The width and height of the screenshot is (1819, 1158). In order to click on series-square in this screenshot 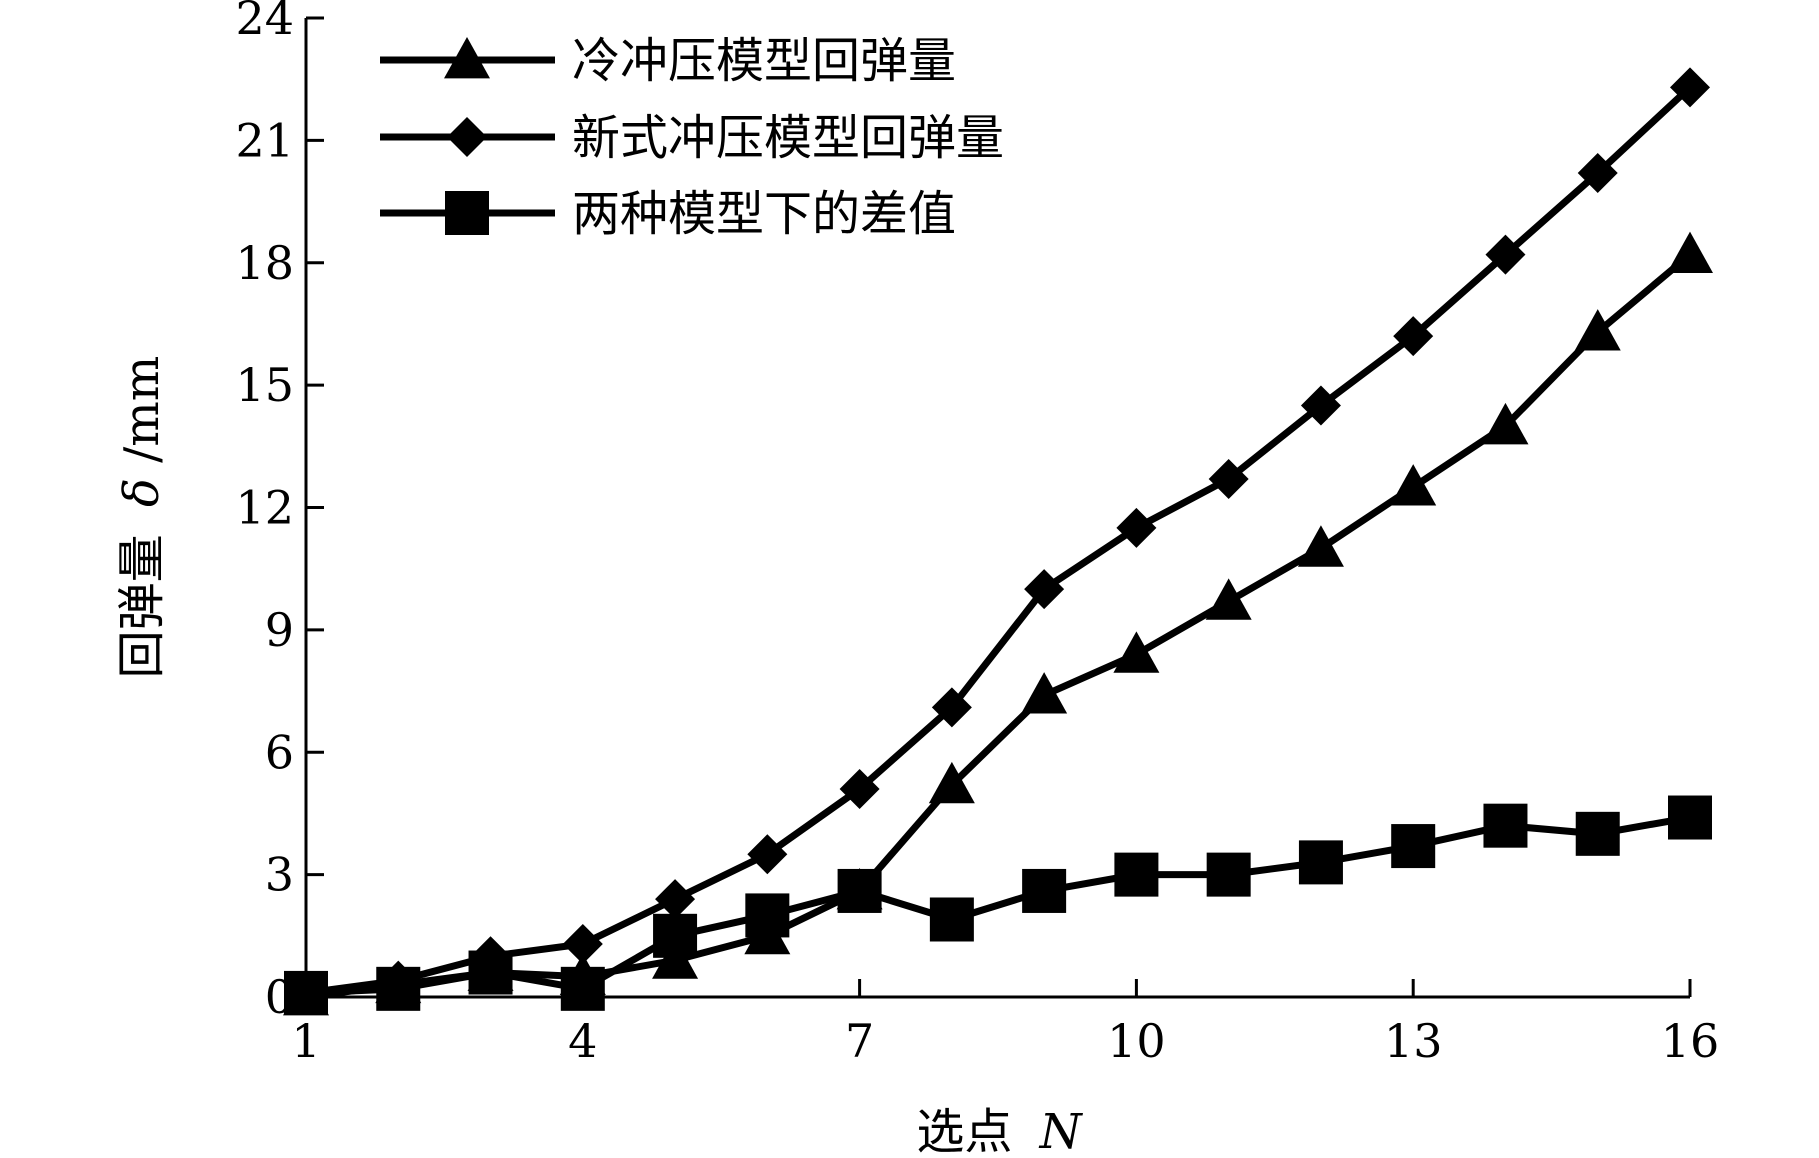, I will do `click(998, 905)`.